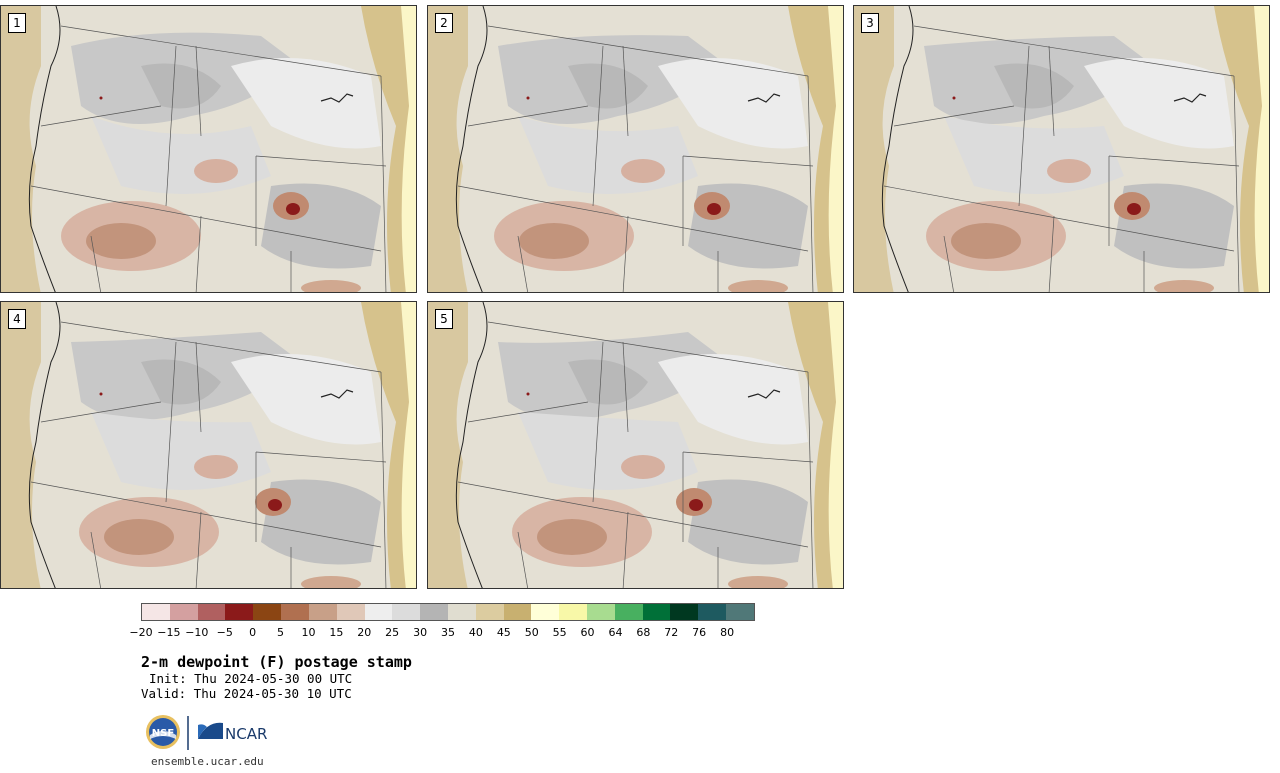 This screenshot has width=1280, height=773. Describe the element at coordinates (870, 23) in the screenshot. I see `panel-label: 3` at that location.